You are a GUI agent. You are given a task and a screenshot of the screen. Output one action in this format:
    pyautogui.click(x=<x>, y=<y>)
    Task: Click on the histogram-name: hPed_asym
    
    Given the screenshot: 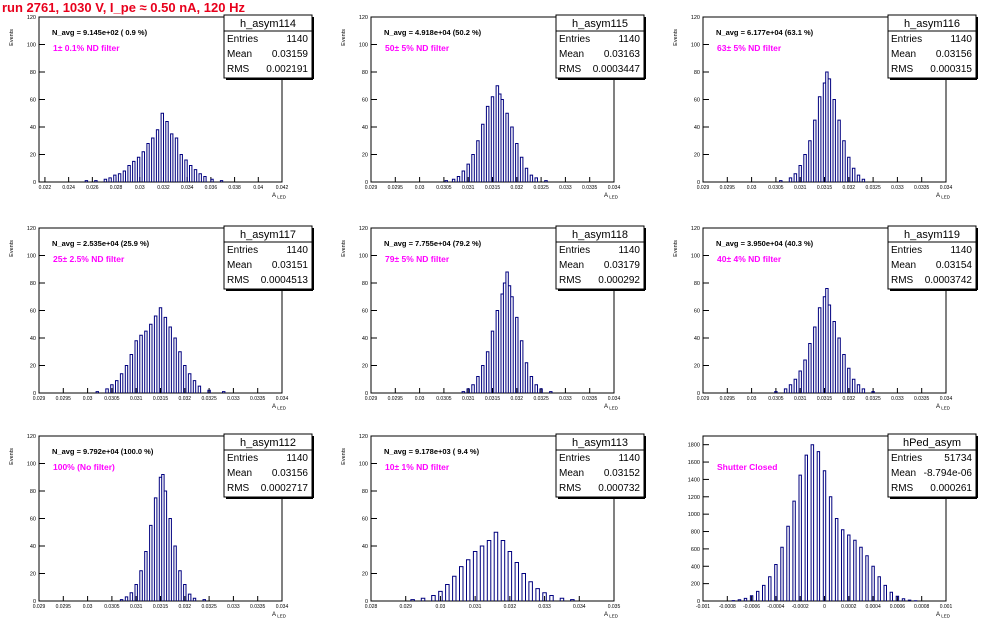 What is the action you would take?
    pyautogui.click(x=932, y=443)
    